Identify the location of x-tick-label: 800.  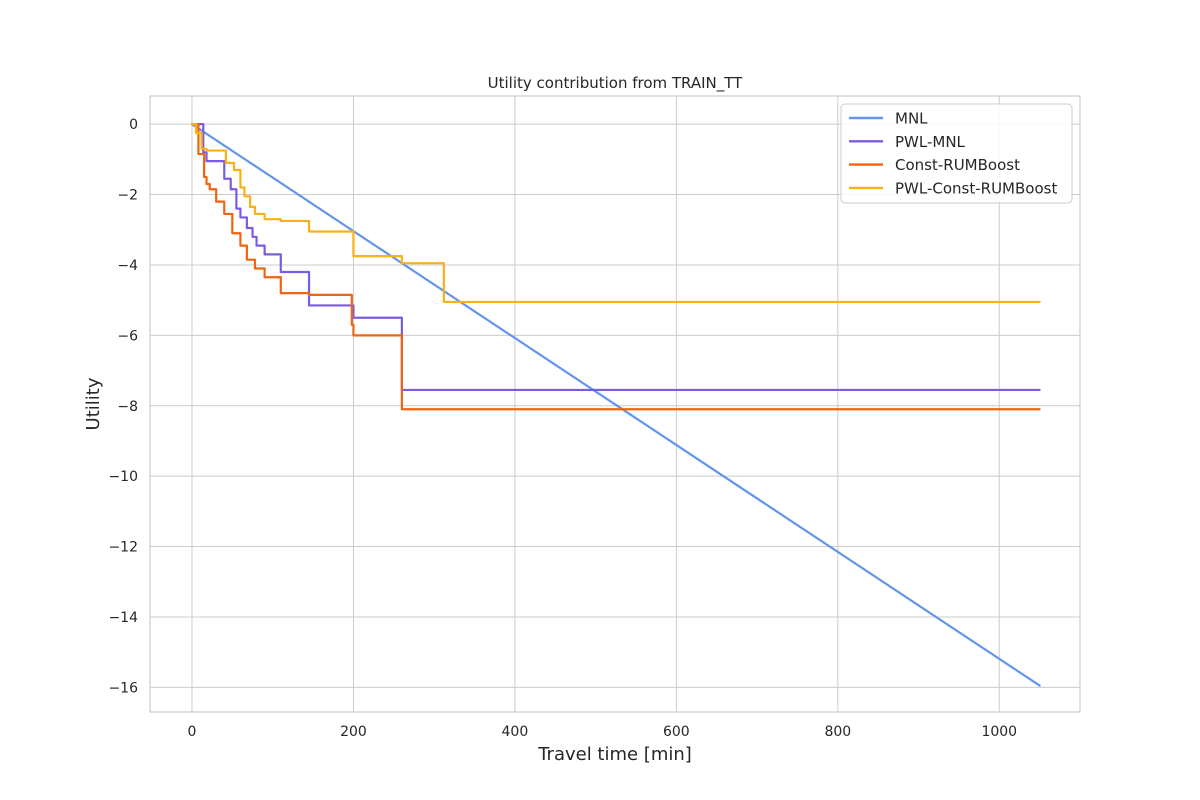
(837, 732).